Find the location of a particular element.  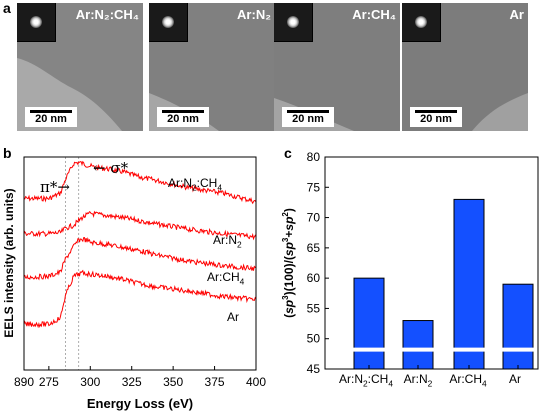

bar-ytick-label: 75 is located at coordinates (314, 187).